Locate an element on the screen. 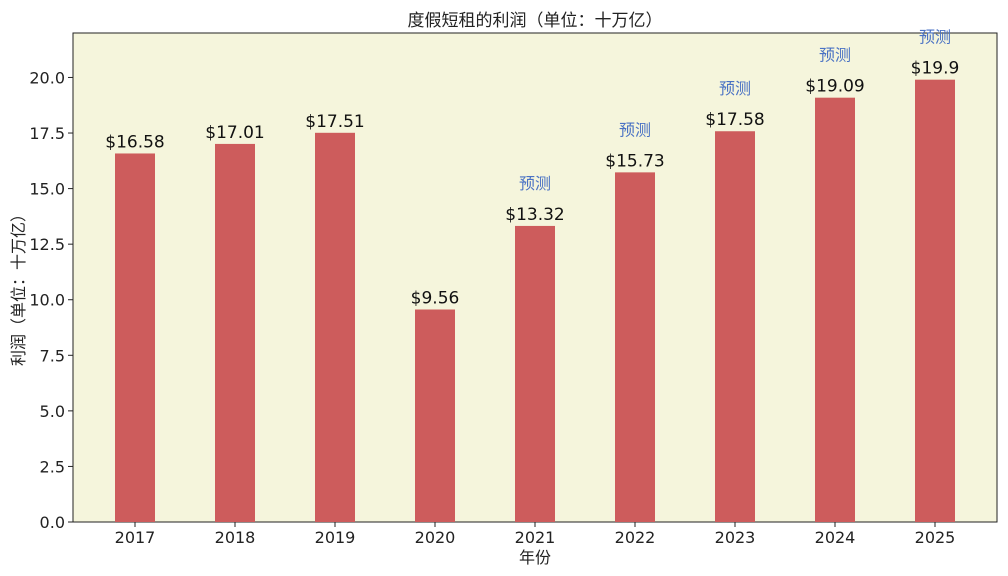  bar-value-label: $17.01 is located at coordinates (234, 133).